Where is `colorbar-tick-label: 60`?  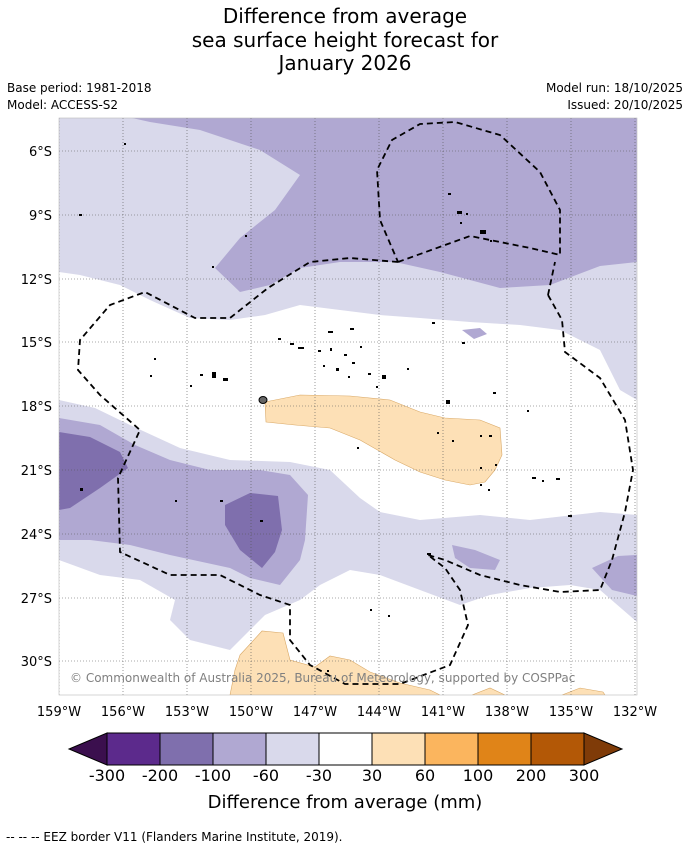
colorbar-tick-label: 60 is located at coordinates (425, 775).